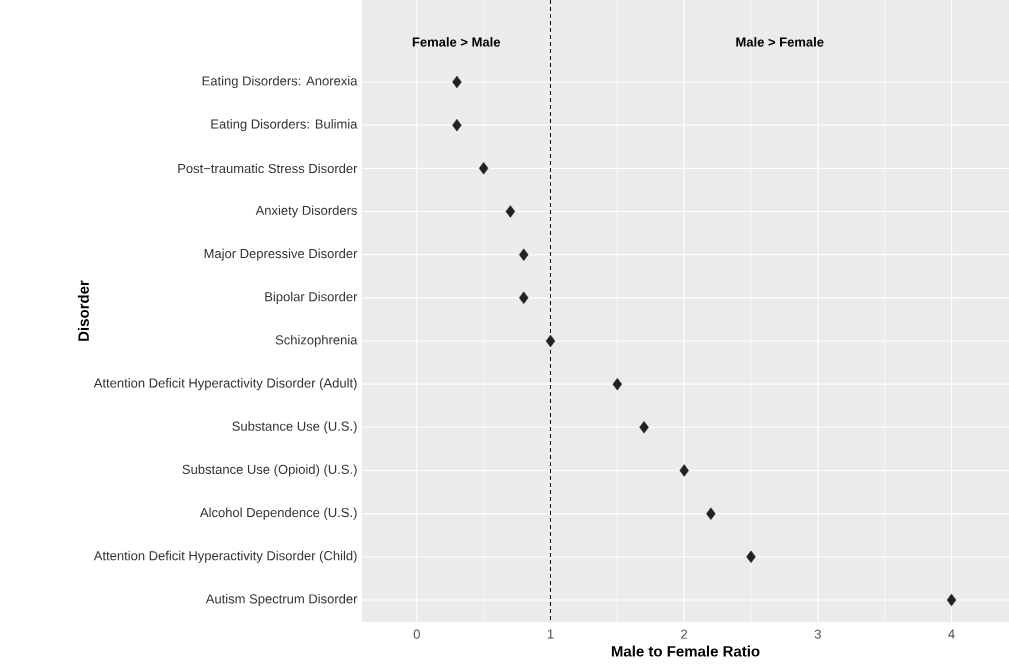 This screenshot has width=1009, height=668. Describe the element at coordinates (269, 470) in the screenshot. I see `y-tick-label: Substance Use (Opioid) (U.S.)` at that location.